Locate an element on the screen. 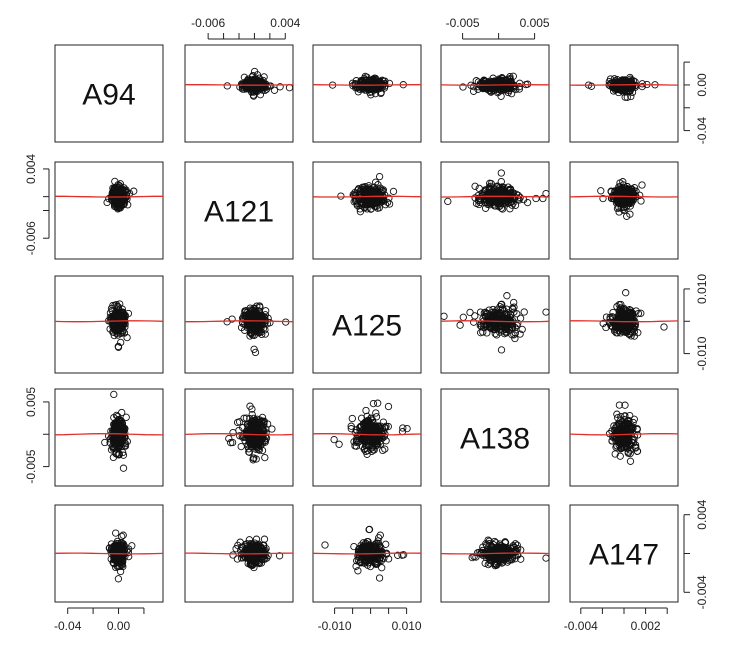 This screenshot has height=648, width=735. variable-label-A125: A125 is located at coordinates (367, 326).